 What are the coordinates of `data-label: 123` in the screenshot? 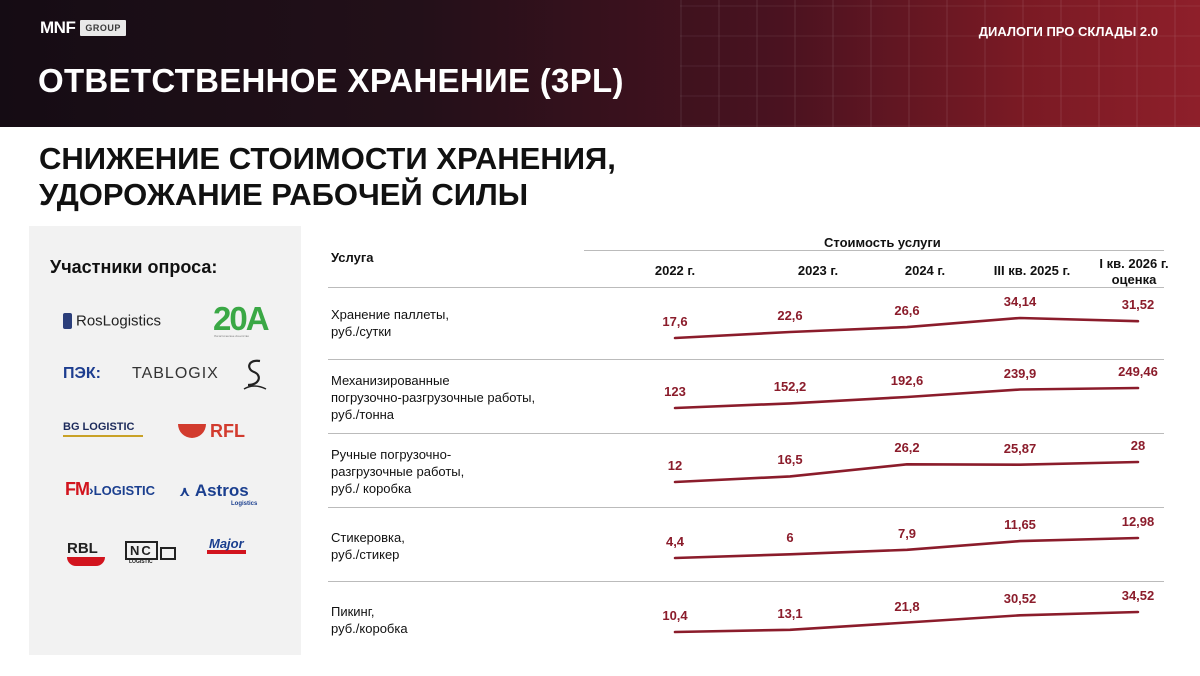 It's located at (675, 391).